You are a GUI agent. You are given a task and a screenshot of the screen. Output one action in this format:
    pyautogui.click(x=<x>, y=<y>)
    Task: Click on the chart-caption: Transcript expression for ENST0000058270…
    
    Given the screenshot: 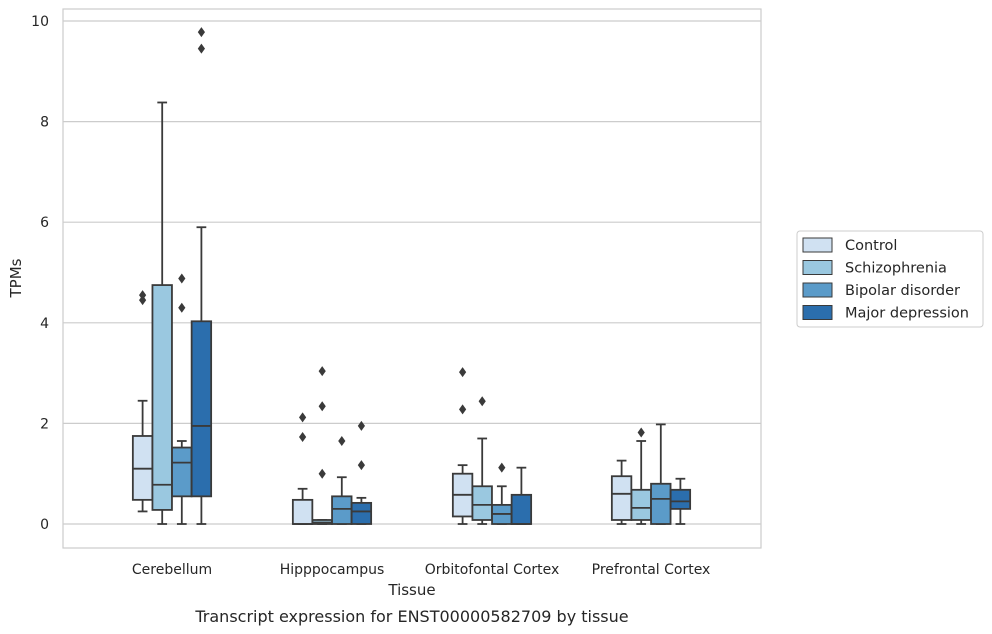 What is the action you would take?
    pyautogui.click(x=411, y=616)
    